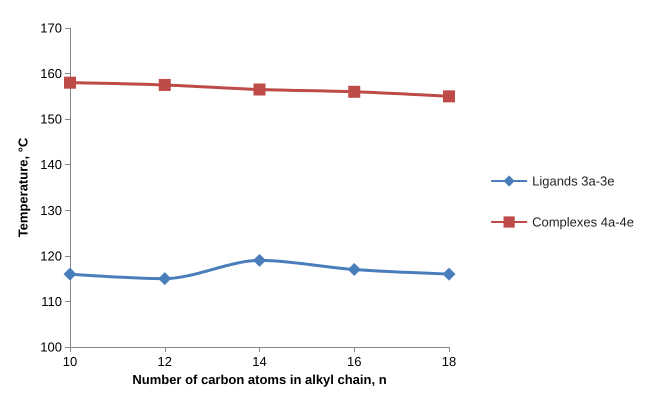 The width and height of the screenshot is (652, 403). Describe the element at coordinates (583, 222) in the screenshot. I see `legend-label: Complexes 4a-4e` at that location.